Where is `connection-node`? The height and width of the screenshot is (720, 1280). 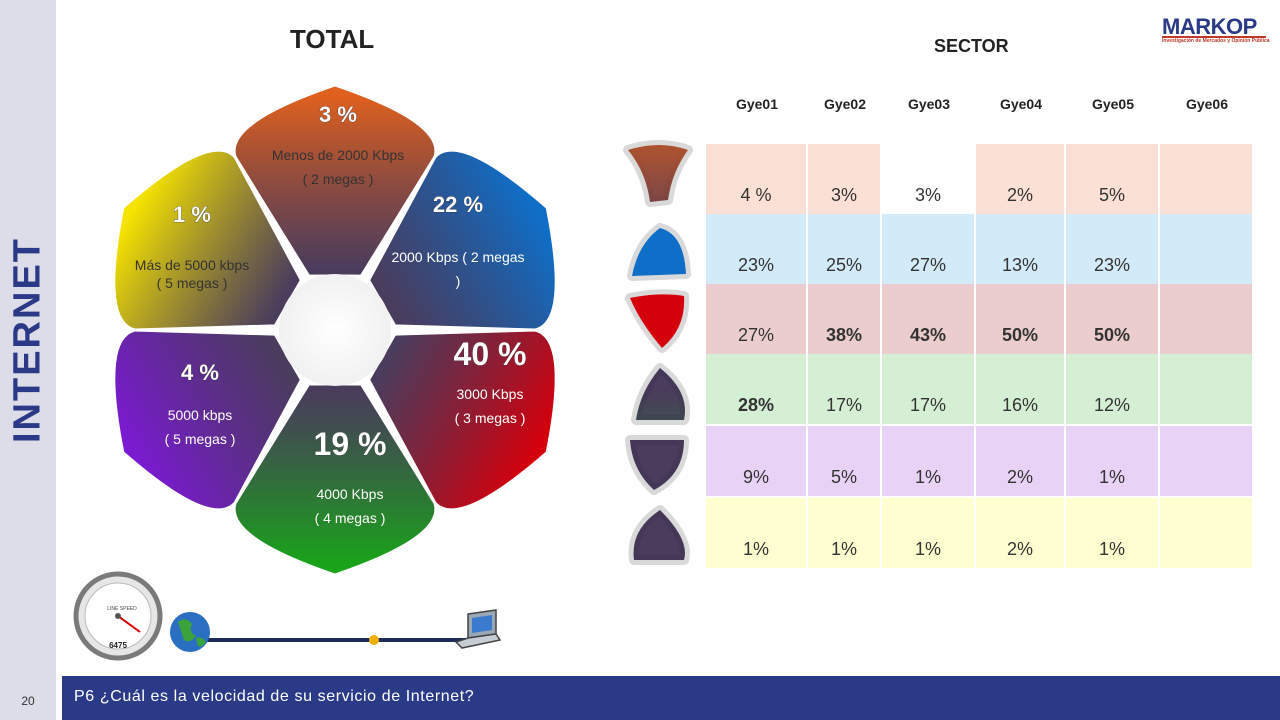 connection-node is located at coordinates (374, 640).